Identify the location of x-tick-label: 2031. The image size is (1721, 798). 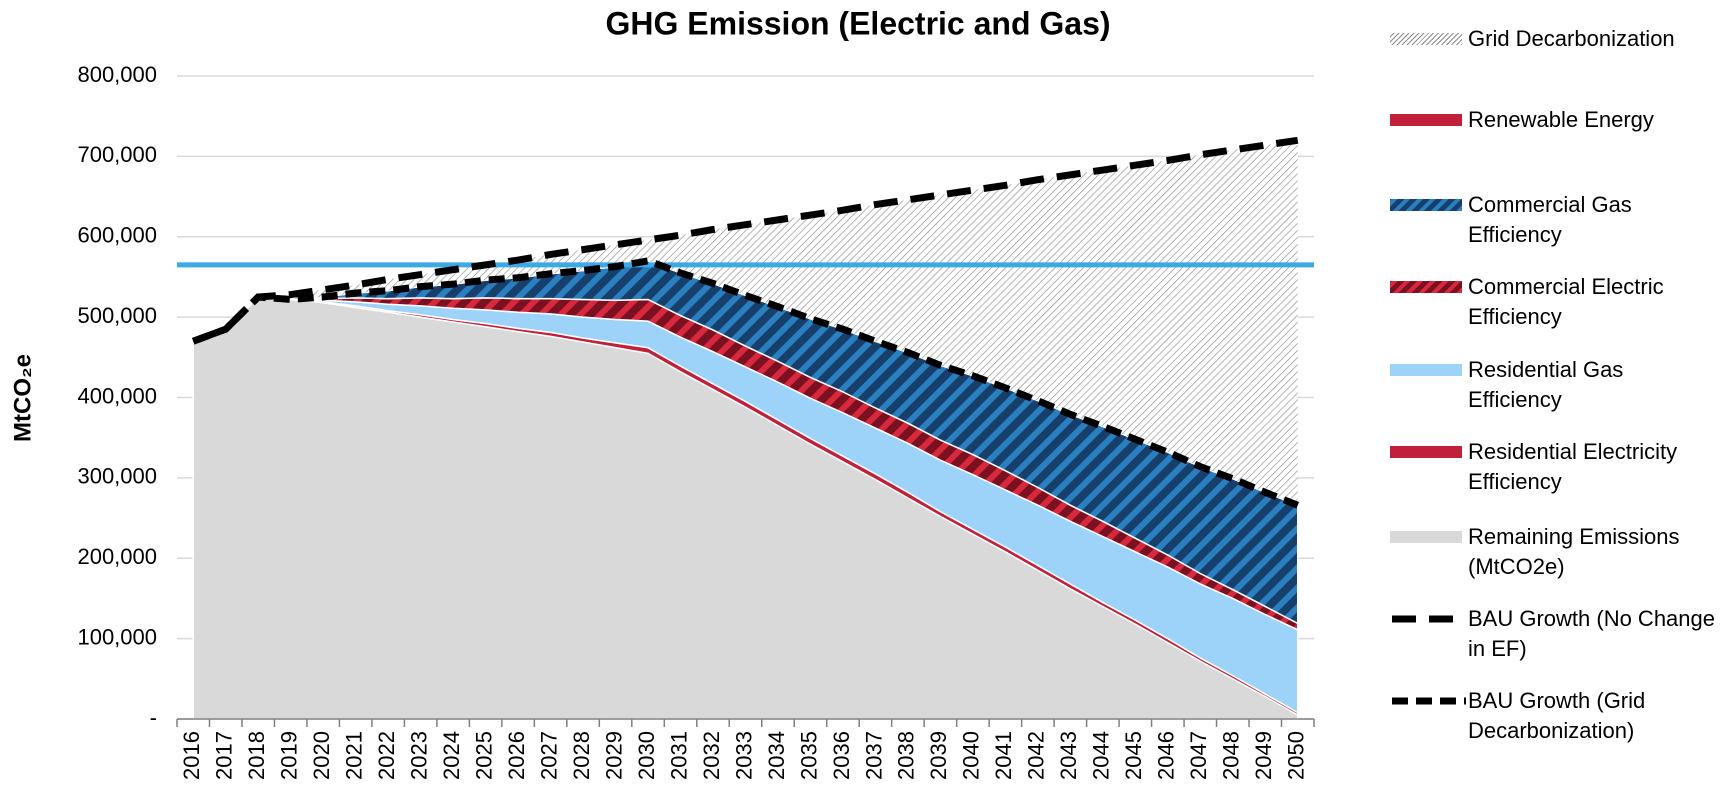
(678, 755).